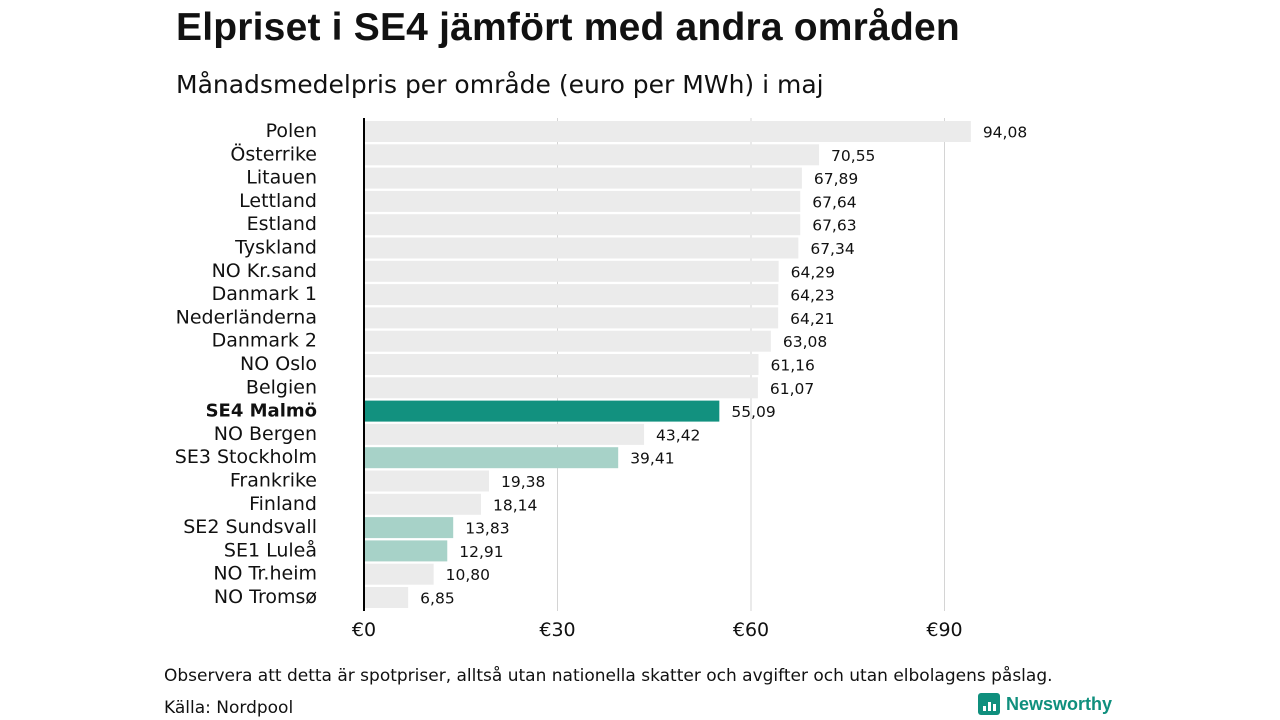 Image resolution: width=1280 pixels, height=720 pixels. Describe the element at coordinates (468, 575) in the screenshot. I see `value-label: 10,80` at that location.